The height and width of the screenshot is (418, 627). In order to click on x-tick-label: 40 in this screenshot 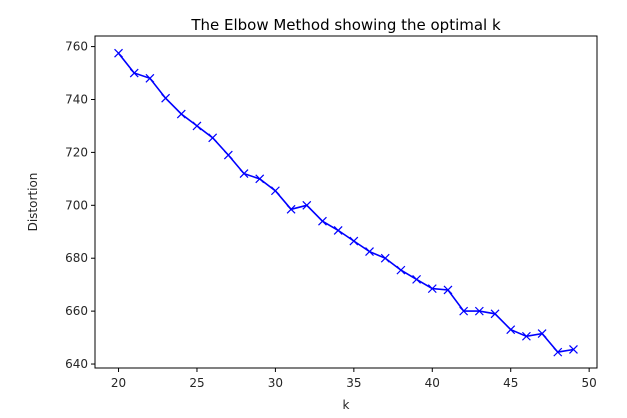, I will do `click(432, 383)`.